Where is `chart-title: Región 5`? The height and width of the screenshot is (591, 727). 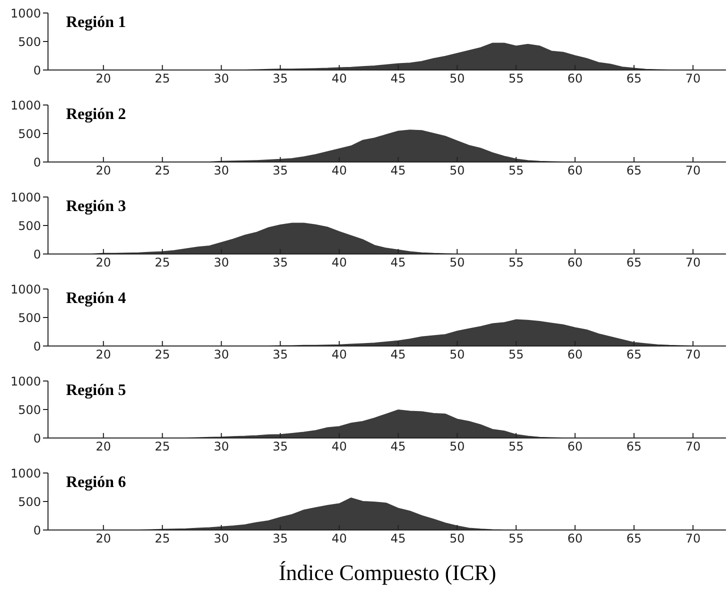 chart-title: Región 5 is located at coordinates (96, 391).